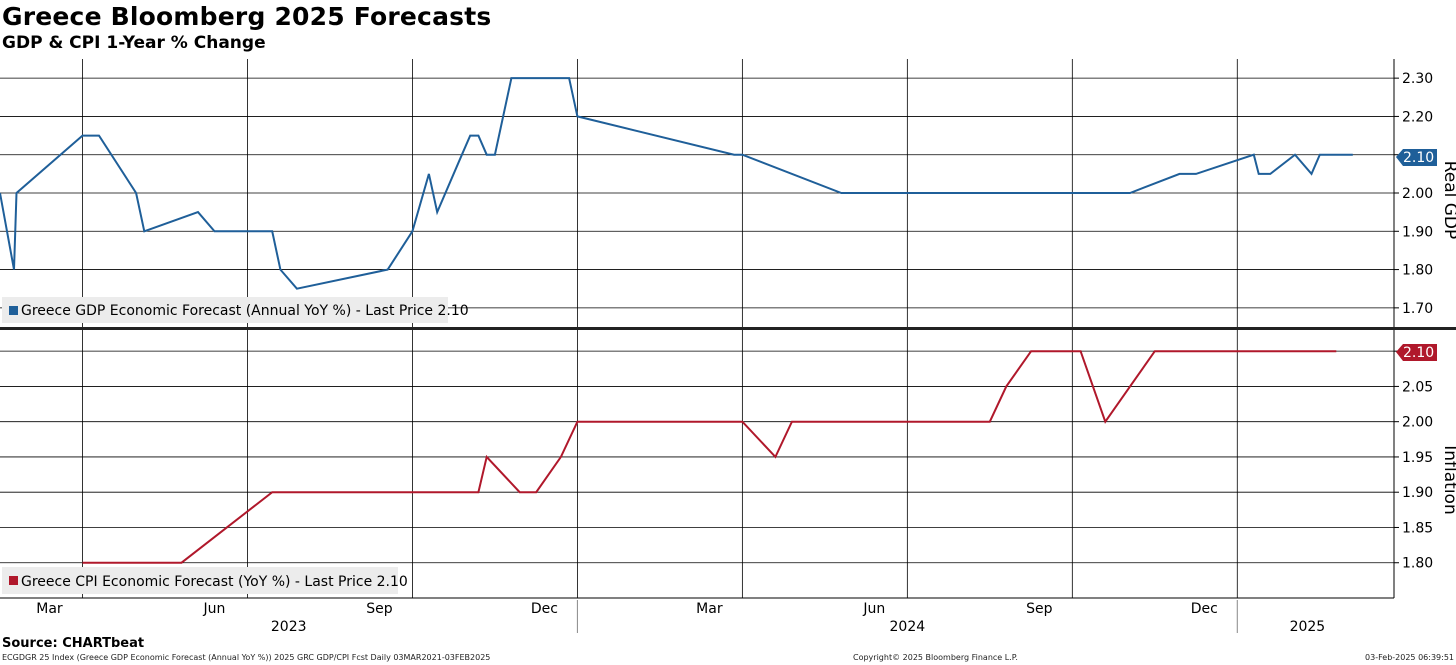 This screenshot has height=665, width=1456. Describe the element at coordinates (1417, 528) in the screenshot. I see `cpi-ytick-label: 1.85` at that location.